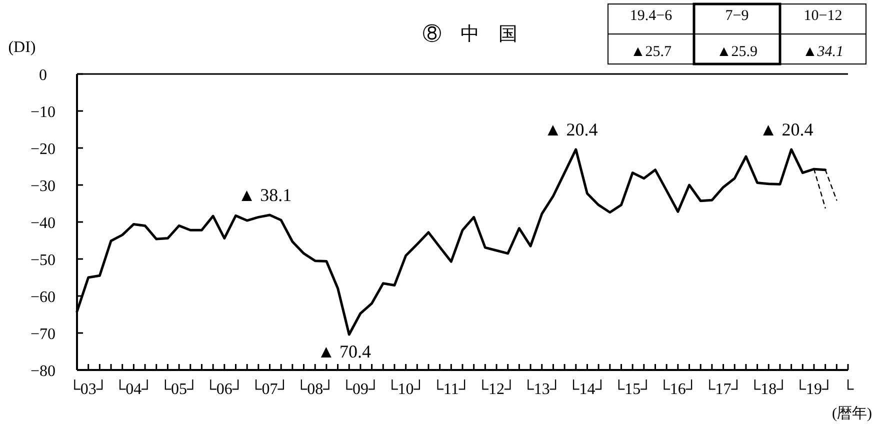 The height and width of the screenshot is (433, 894). What do you see at coordinates (43, 297) in the screenshot?
I see `y-tick-label: −60` at bounding box center [43, 297].